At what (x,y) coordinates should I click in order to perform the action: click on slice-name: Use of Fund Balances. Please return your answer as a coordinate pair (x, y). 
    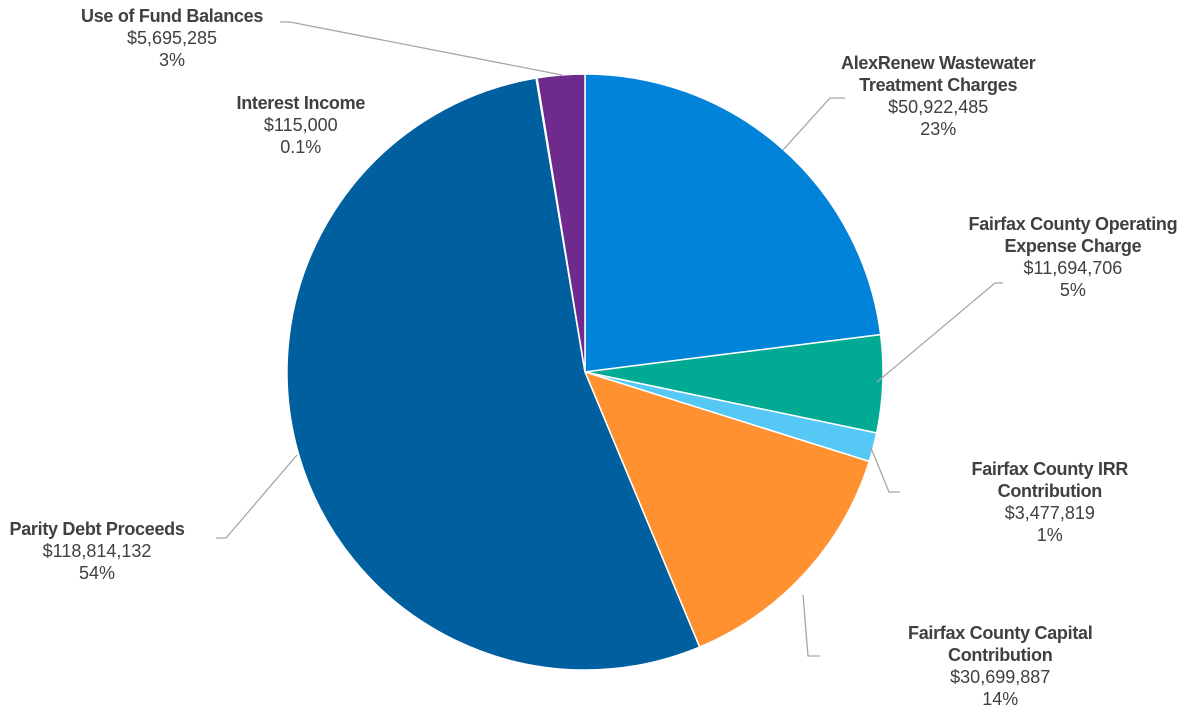
    Looking at the image, I should click on (172, 16).